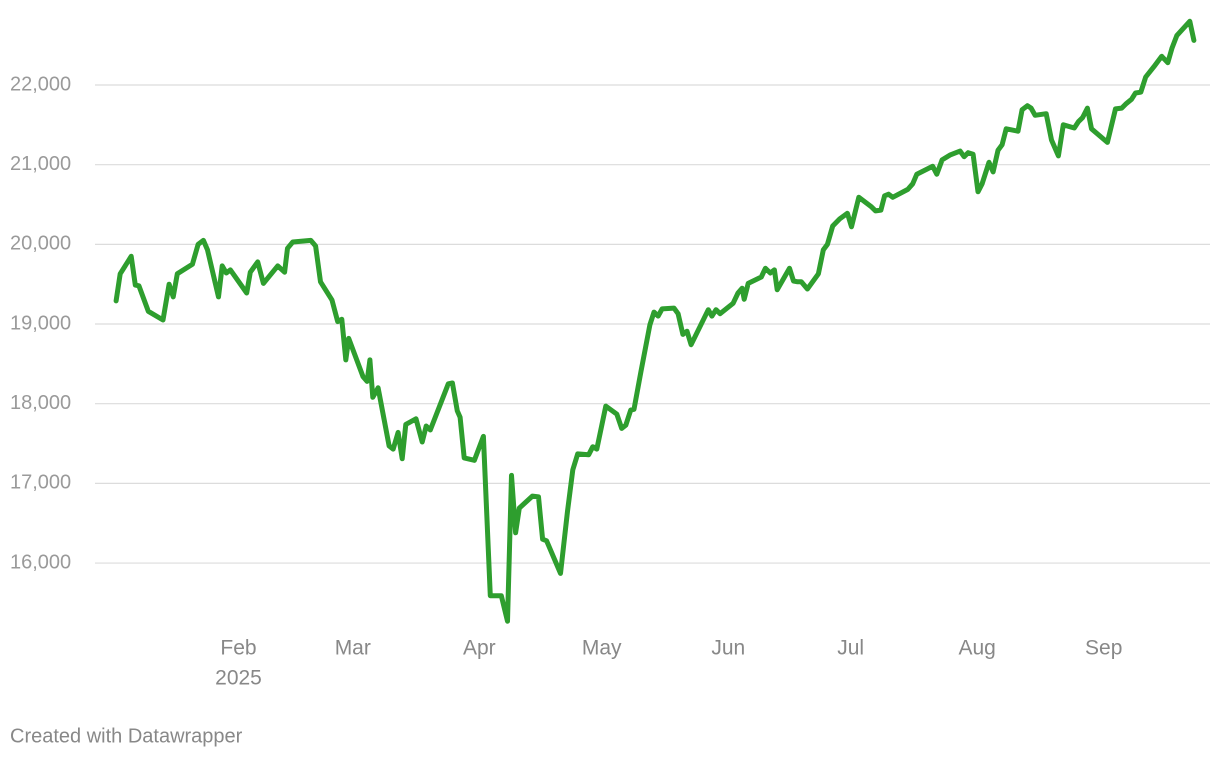 Image resolution: width=1220 pixels, height=760 pixels. Describe the element at coordinates (353, 648) in the screenshot. I see `x-tick-label: Mar` at that location.